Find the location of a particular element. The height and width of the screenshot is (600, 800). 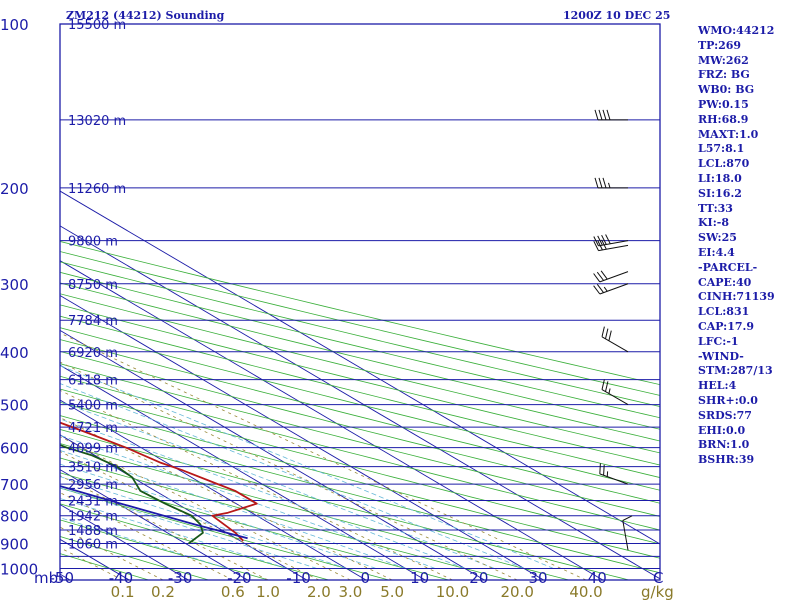

stat-item: LI:18.0 is located at coordinates (720, 178).